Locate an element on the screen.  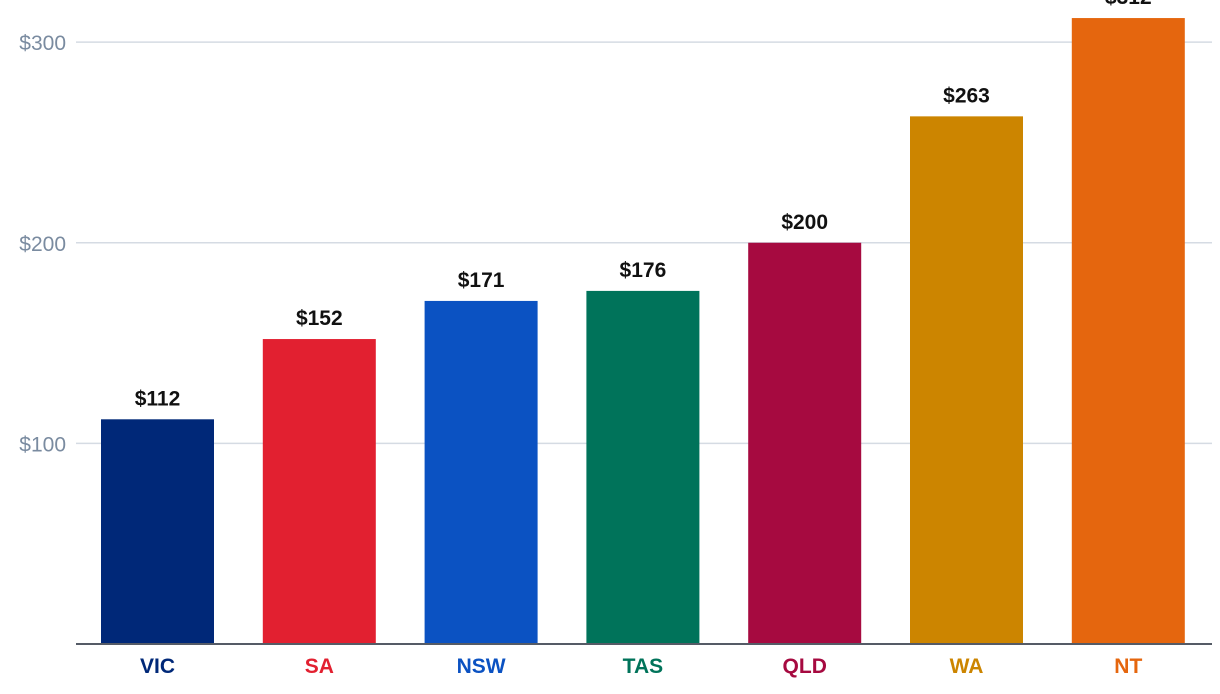
value-label-nsw: $171 is located at coordinates (481, 280).